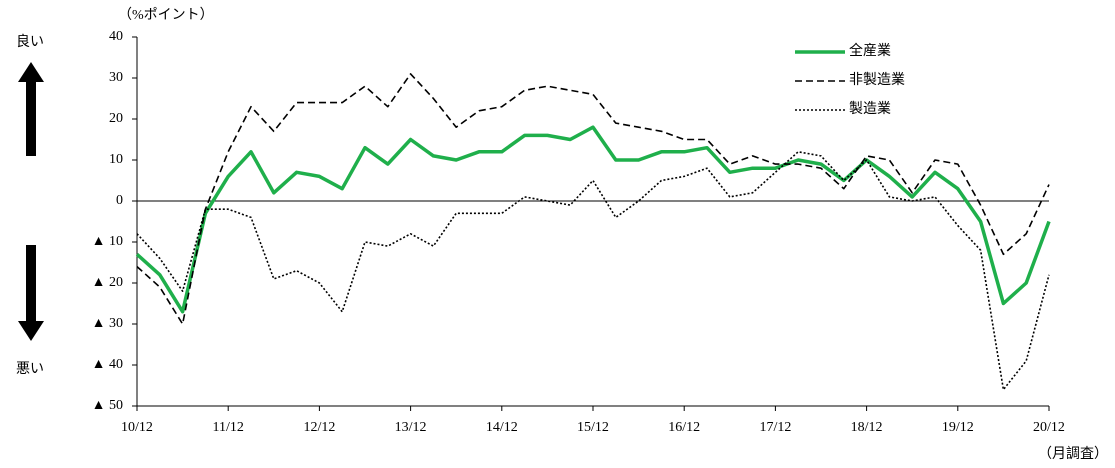 This screenshot has width=1115, height=468. What do you see at coordinates (684, 427) in the screenshot?
I see `x-tick-label: 16/12` at bounding box center [684, 427].